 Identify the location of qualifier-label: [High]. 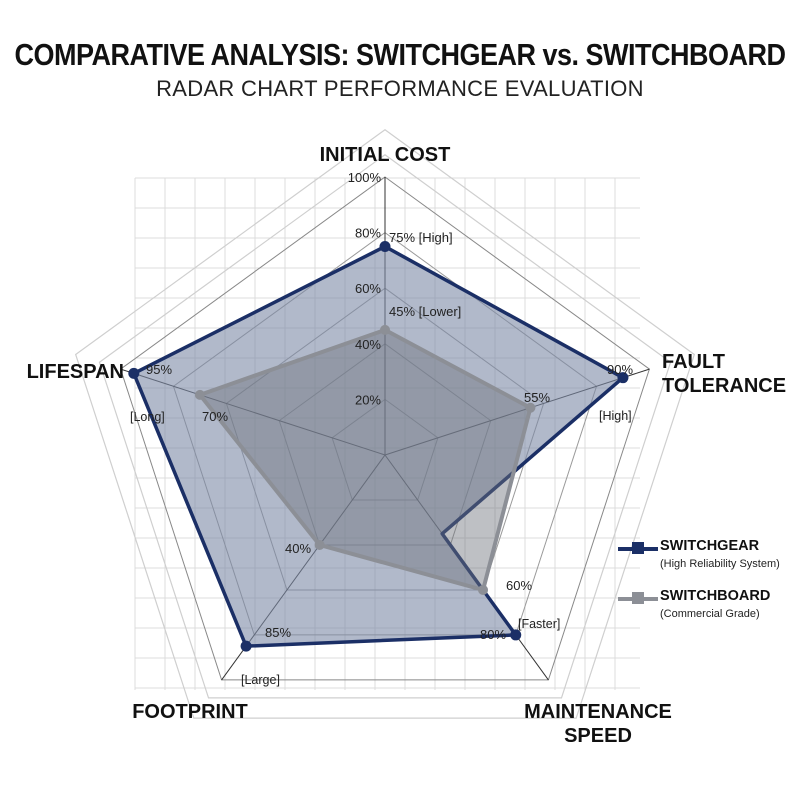
(615, 416).